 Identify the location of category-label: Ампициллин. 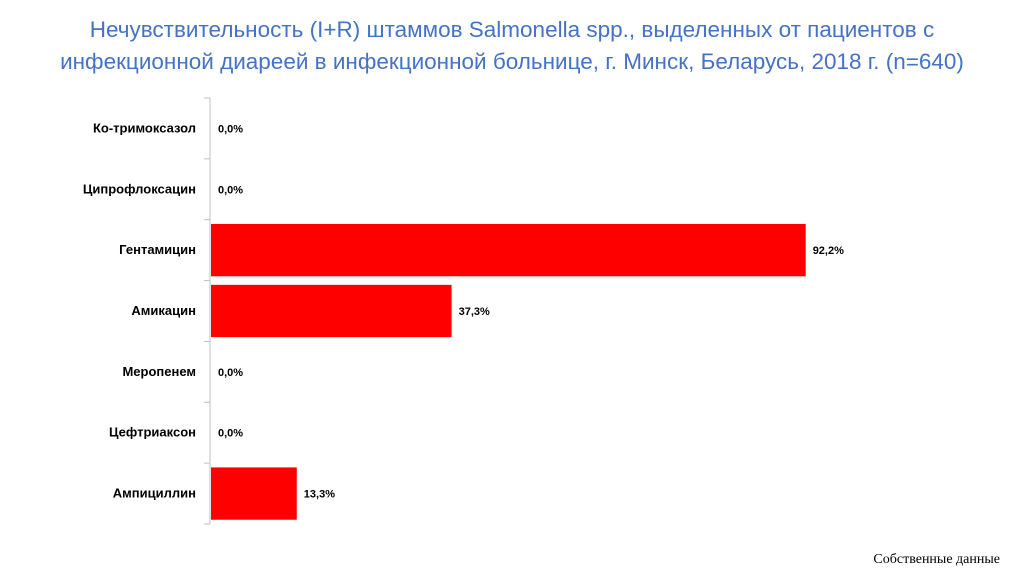
(154, 493).